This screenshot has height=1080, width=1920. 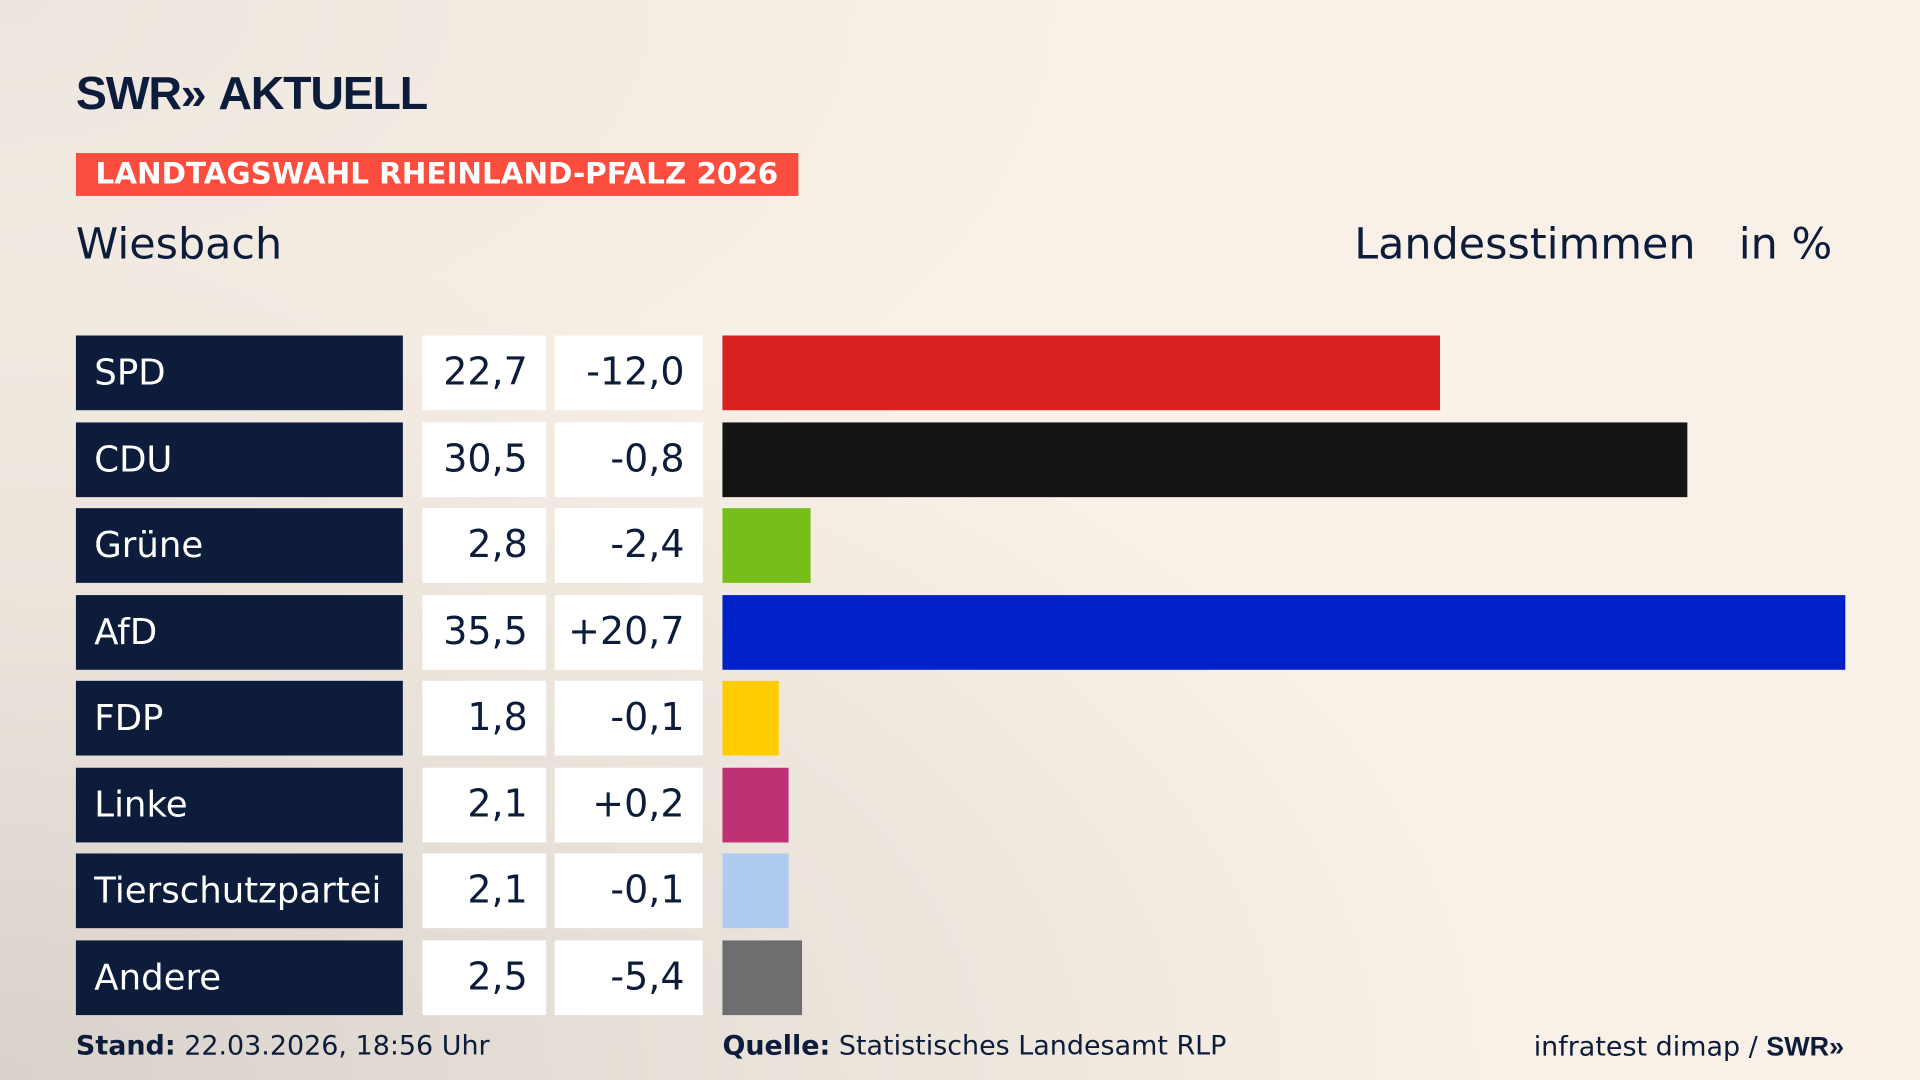 What do you see at coordinates (628, 632) in the screenshot?
I see `diff-label: +20,7` at bounding box center [628, 632].